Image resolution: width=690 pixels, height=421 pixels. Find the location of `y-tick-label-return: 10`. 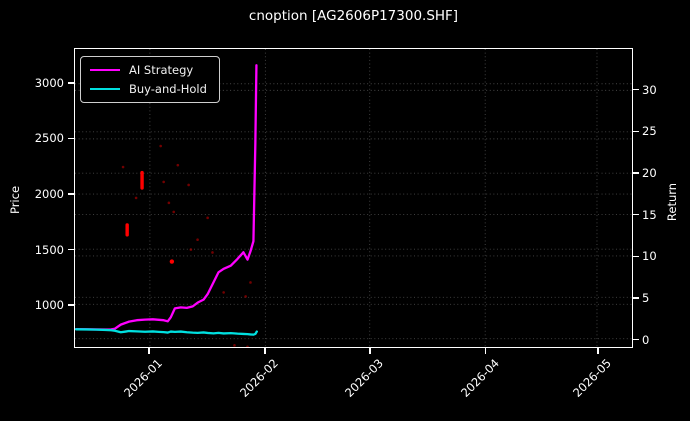

y-tick-label-return: 10 is located at coordinates (649, 256).